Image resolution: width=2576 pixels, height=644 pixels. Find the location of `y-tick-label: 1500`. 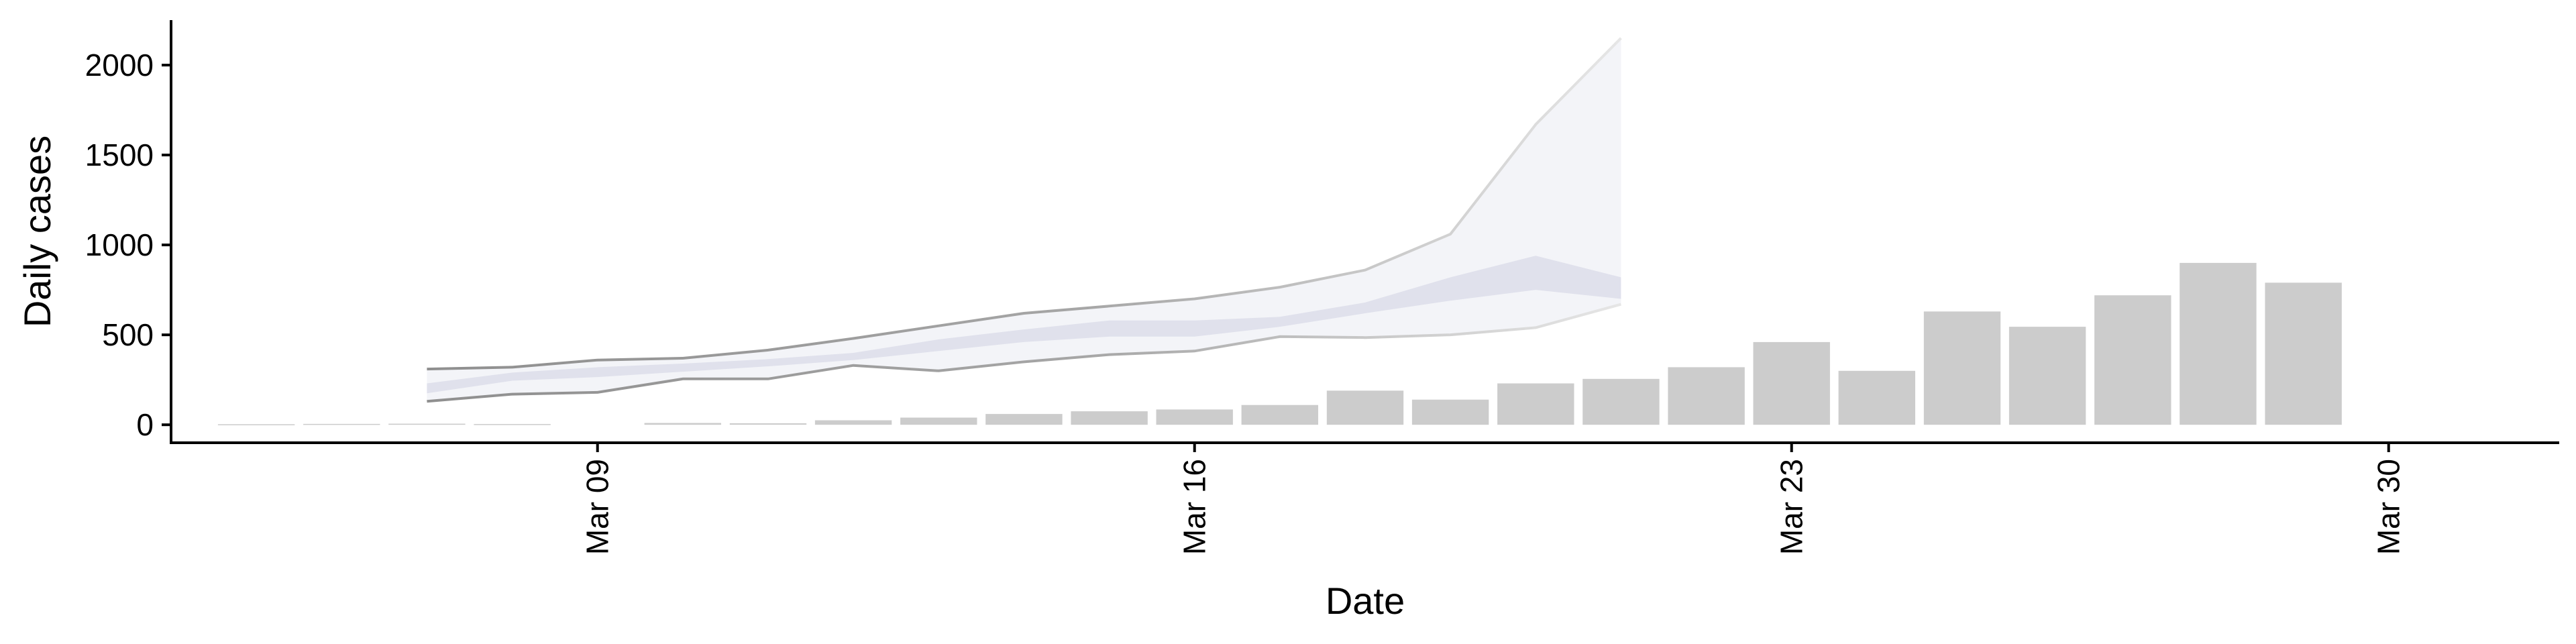

y-tick-label: 1500 is located at coordinates (119, 155).